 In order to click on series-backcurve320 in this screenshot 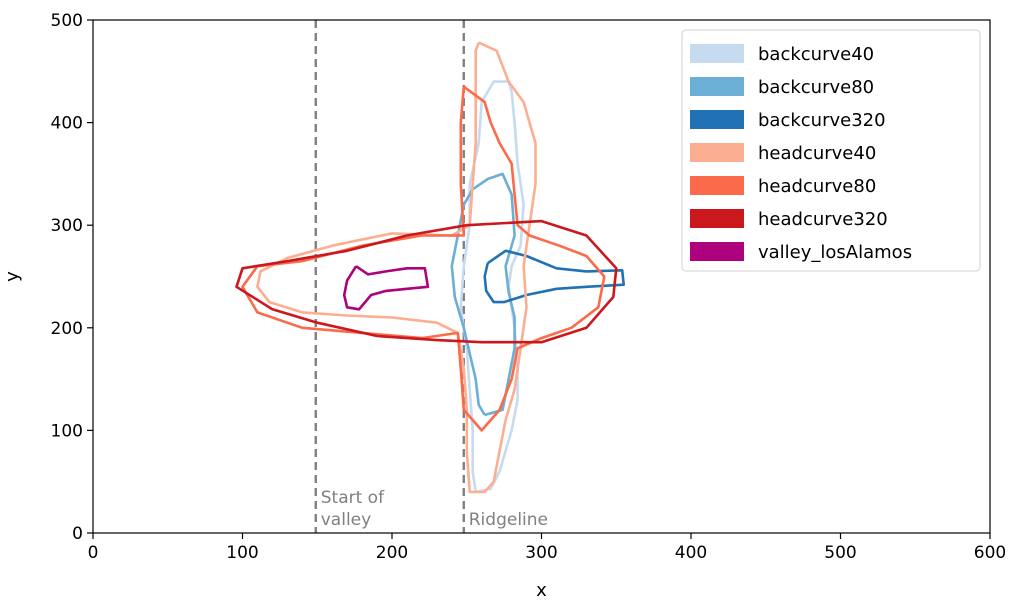, I will do `click(554, 276)`.